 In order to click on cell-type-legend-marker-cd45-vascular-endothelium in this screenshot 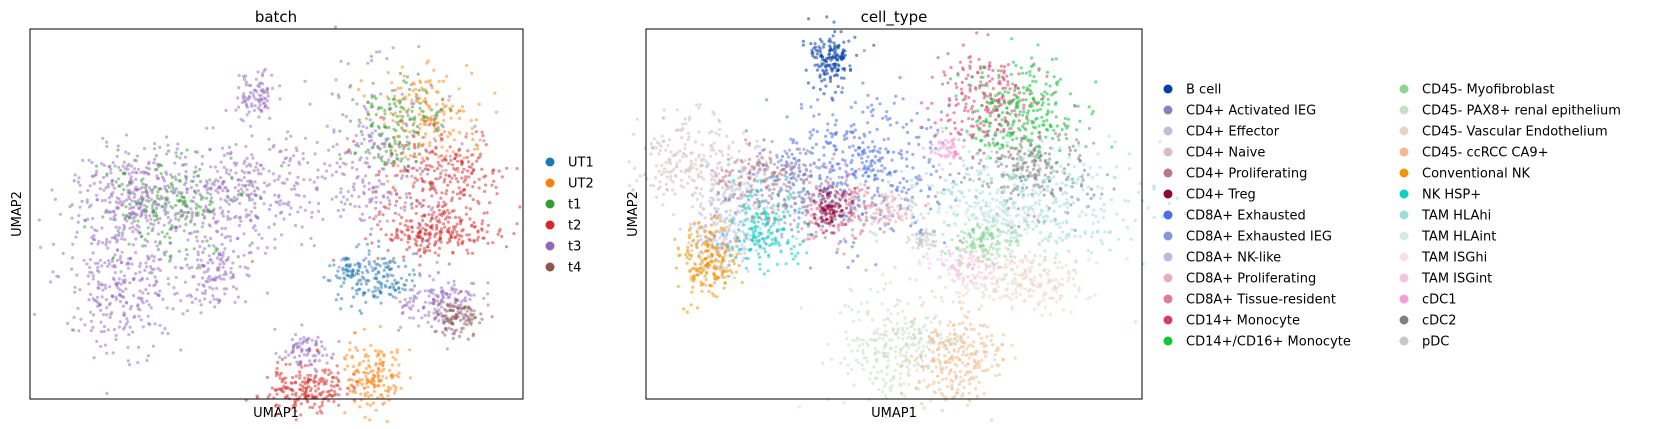, I will do `click(1404, 131)`.